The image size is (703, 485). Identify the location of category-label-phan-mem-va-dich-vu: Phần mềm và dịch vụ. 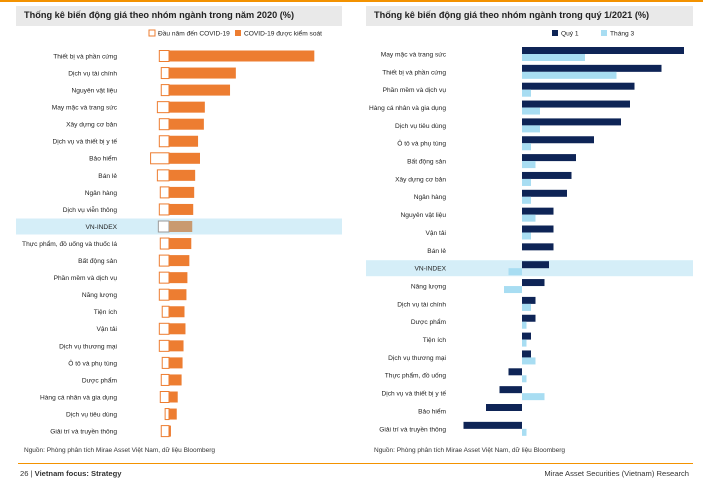
(86, 277).